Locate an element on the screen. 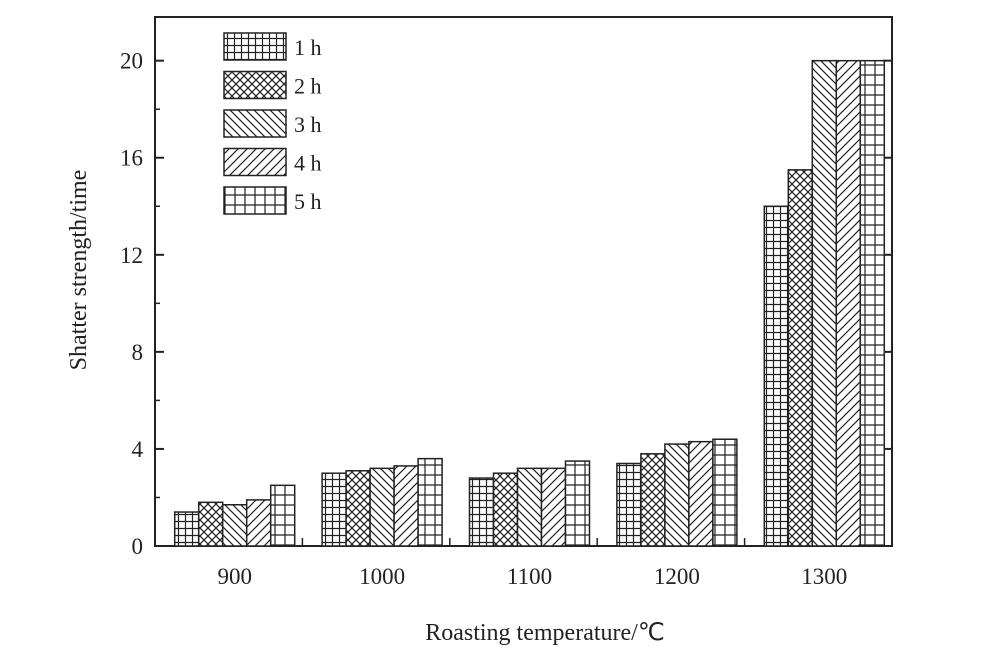  bar-1200-2h is located at coordinates (653, 500).